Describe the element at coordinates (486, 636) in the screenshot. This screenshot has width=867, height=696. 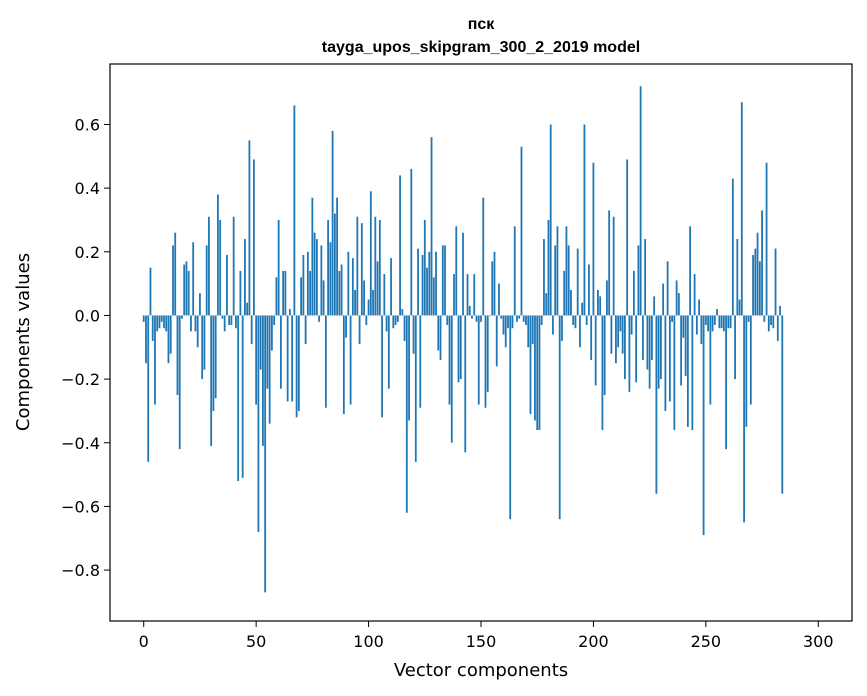
I see `x-axis-ticks: 0 50 100 150 200 250 300` at that location.